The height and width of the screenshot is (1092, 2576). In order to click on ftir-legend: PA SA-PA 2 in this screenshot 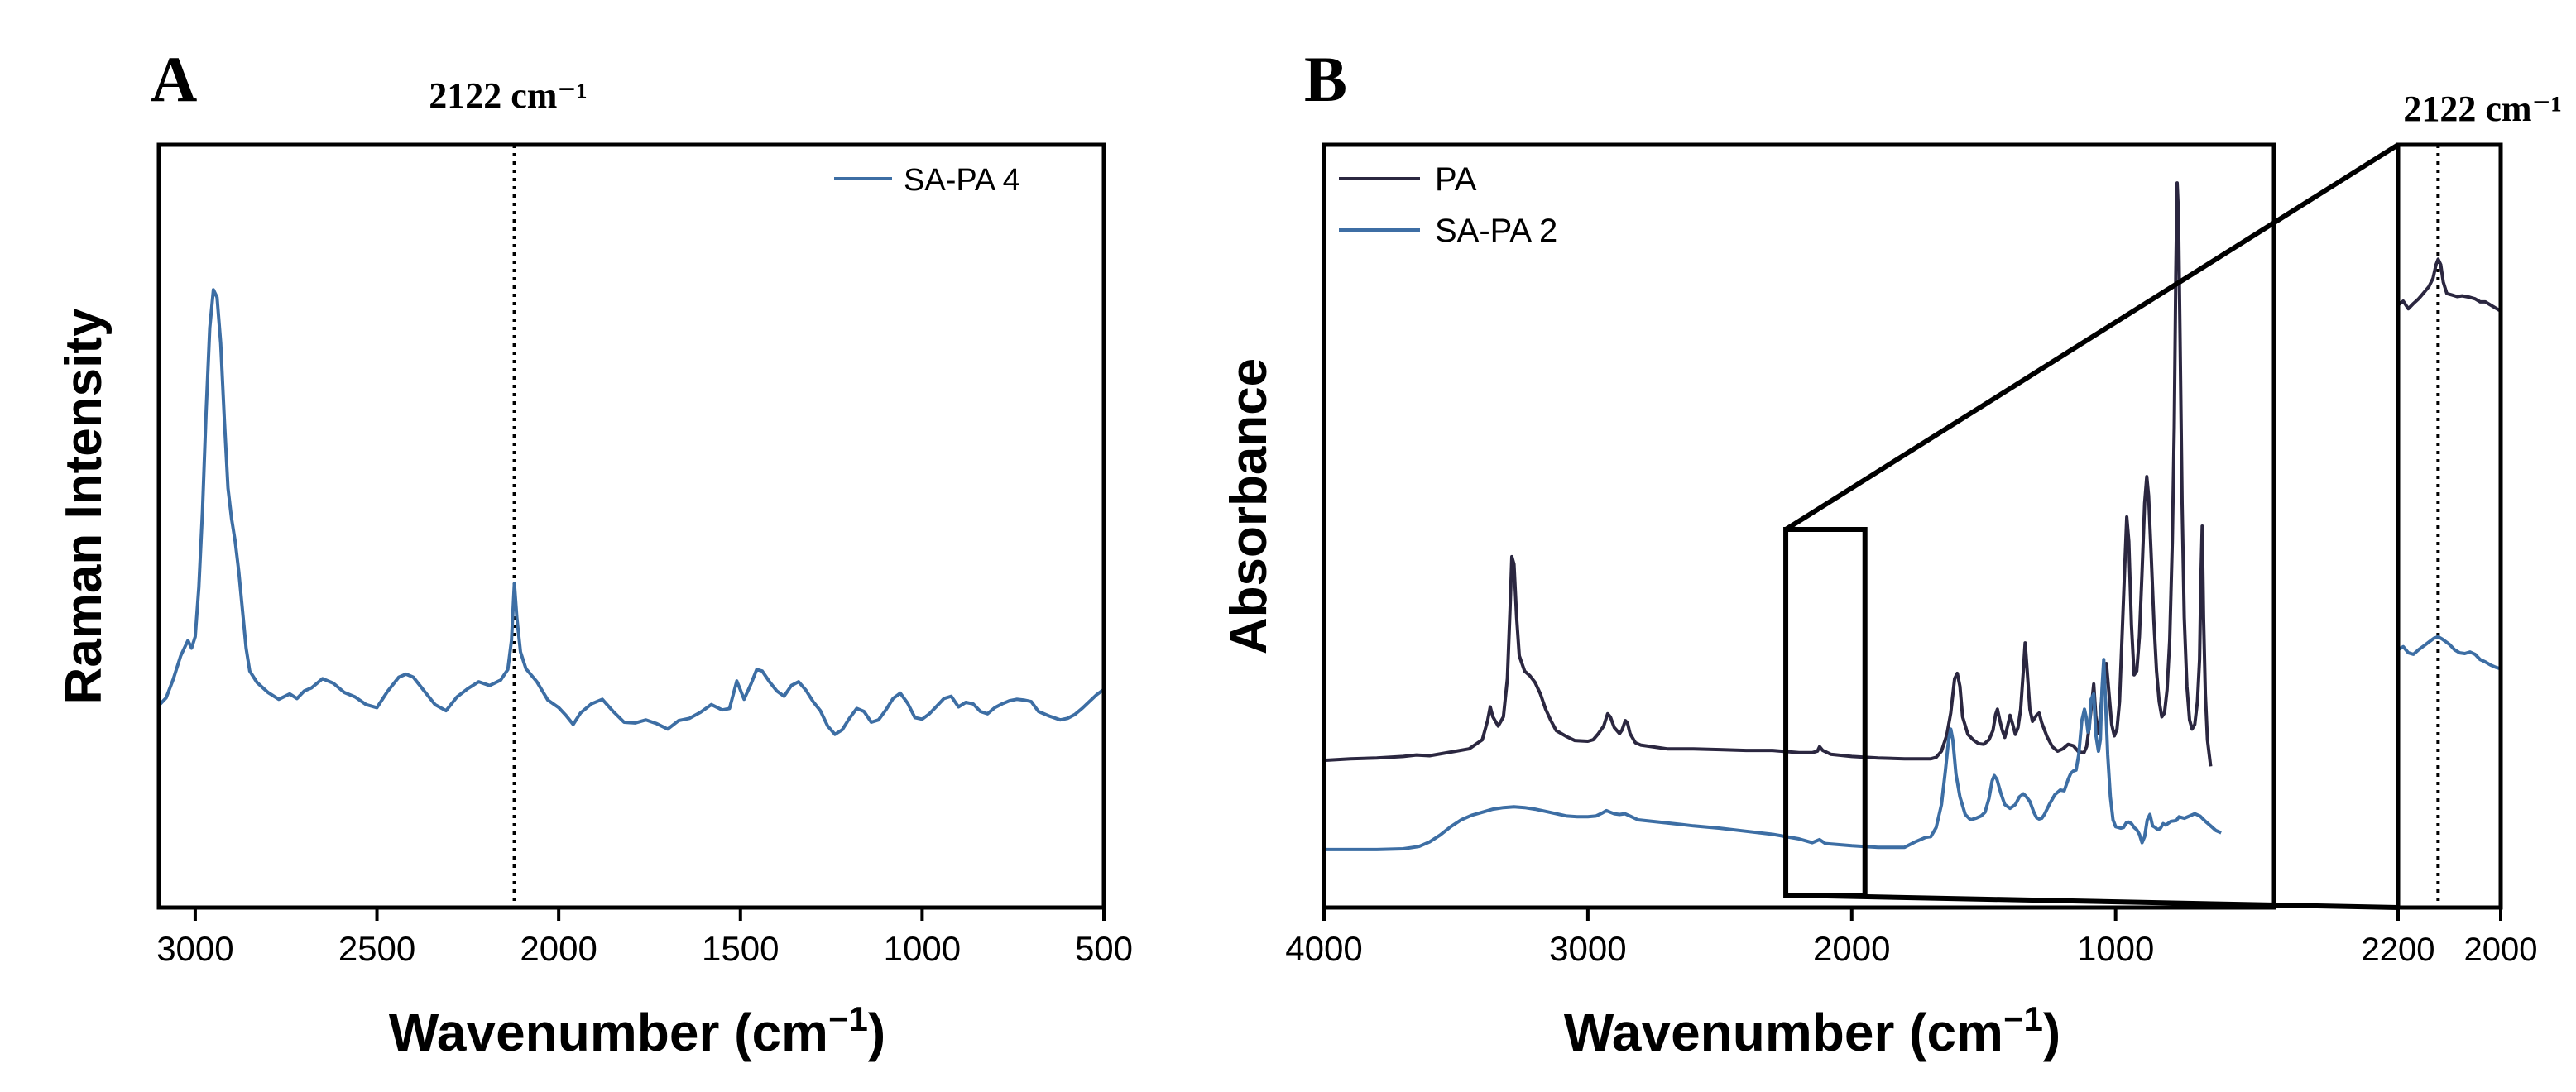, I will do `click(1448, 205)`.